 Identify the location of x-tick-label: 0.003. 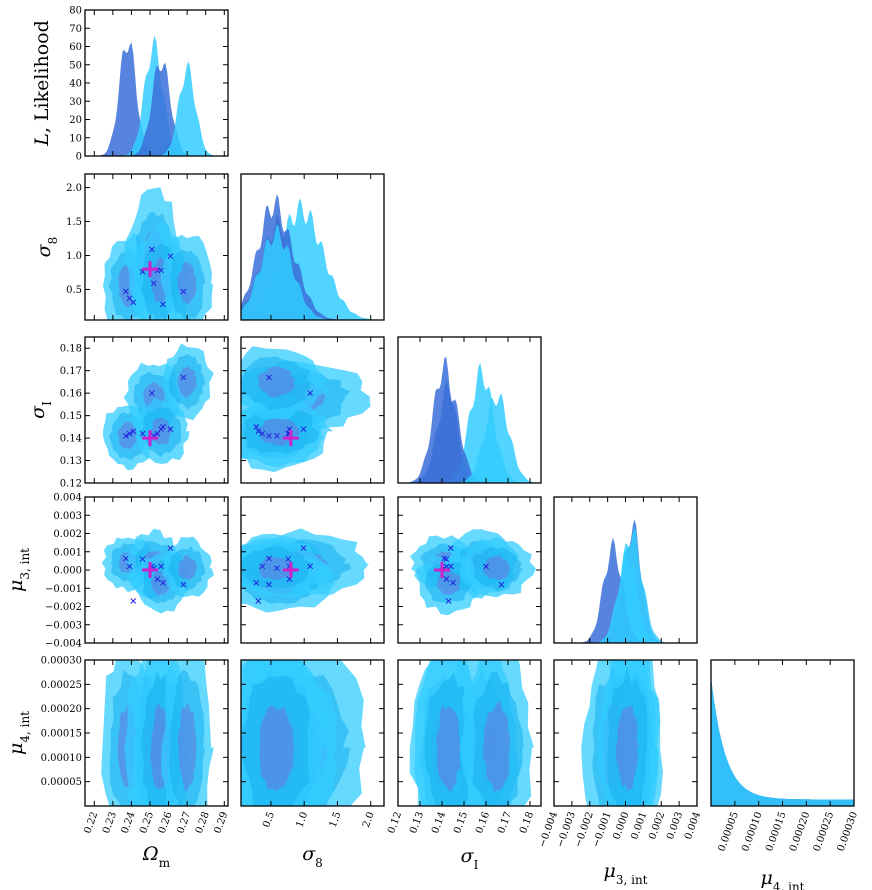
(675, 825).